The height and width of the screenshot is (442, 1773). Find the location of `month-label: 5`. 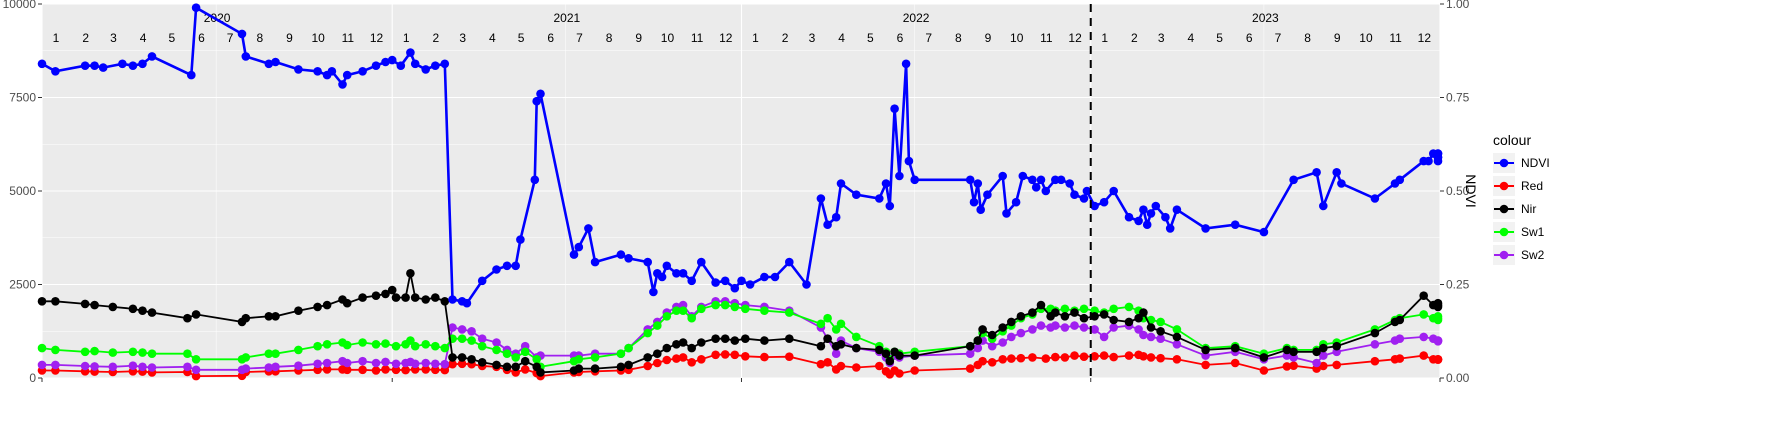

month-label: 5 is located at coordinates (521, 38).